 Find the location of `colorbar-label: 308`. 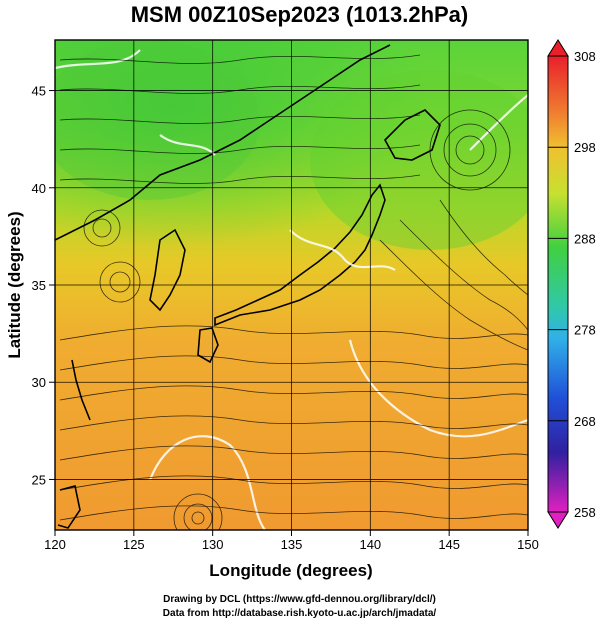

colorbar-label: 308 is located at coordinates (585, 56).